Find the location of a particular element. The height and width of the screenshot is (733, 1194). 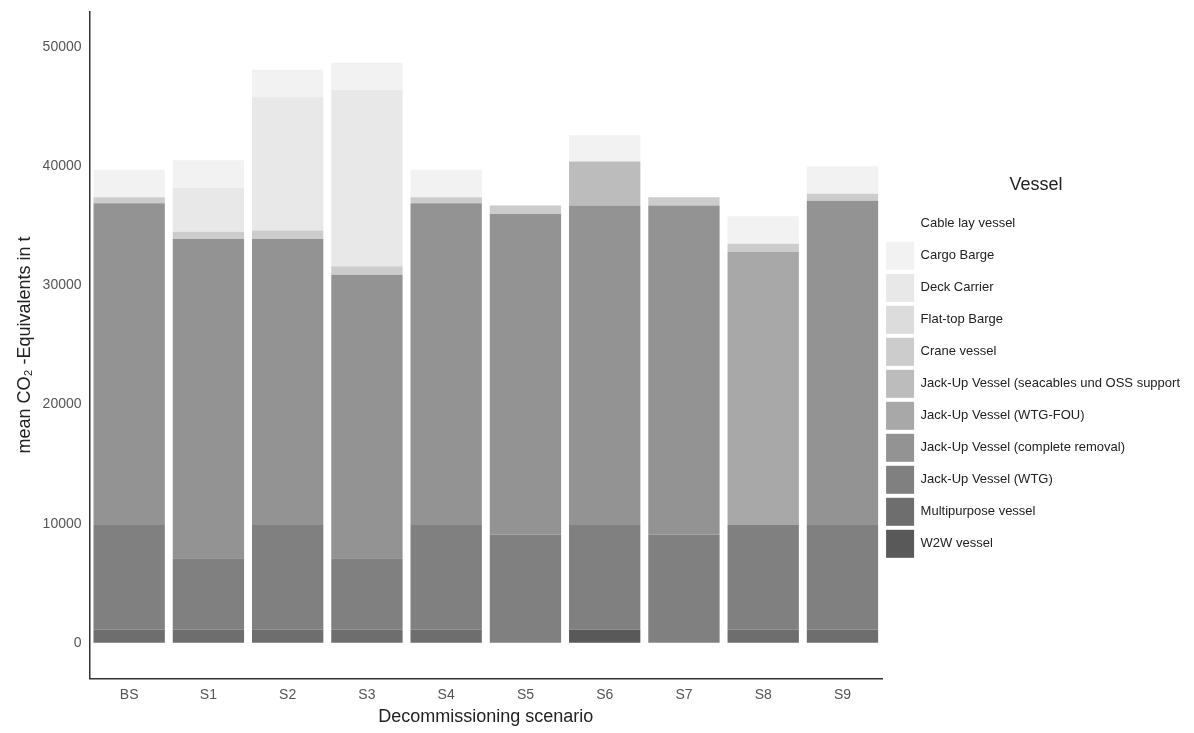

x-tick-label: BS is located at coordinates (129, 693).